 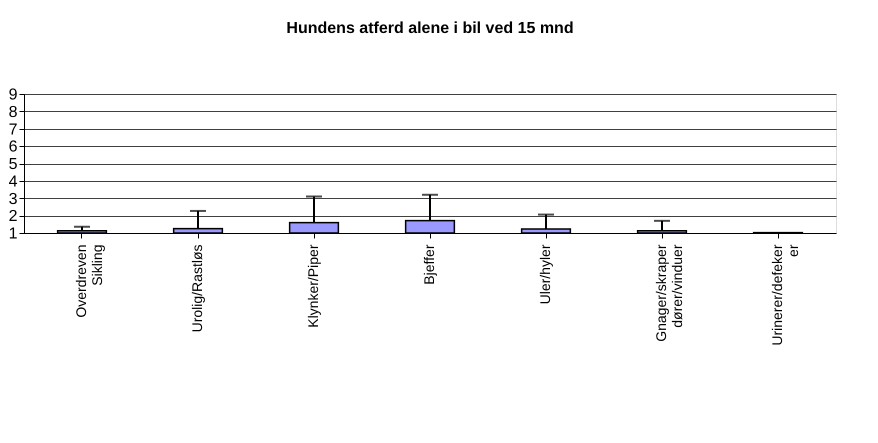 What do you see at coordinates (13, 112) in the screenshot?
I see `y-tick-label: 8` at bounding box center [13, 112].